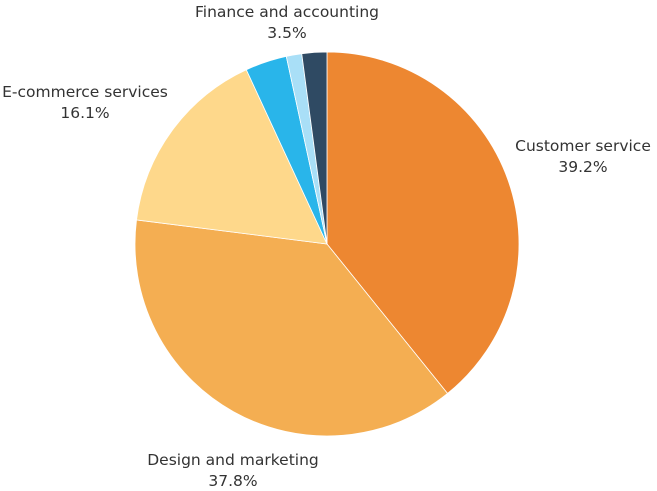 The height and width of the screenshot is (491, 657). I want to click on label-design-and-marketing: Design and marketing, so click(233, 460).